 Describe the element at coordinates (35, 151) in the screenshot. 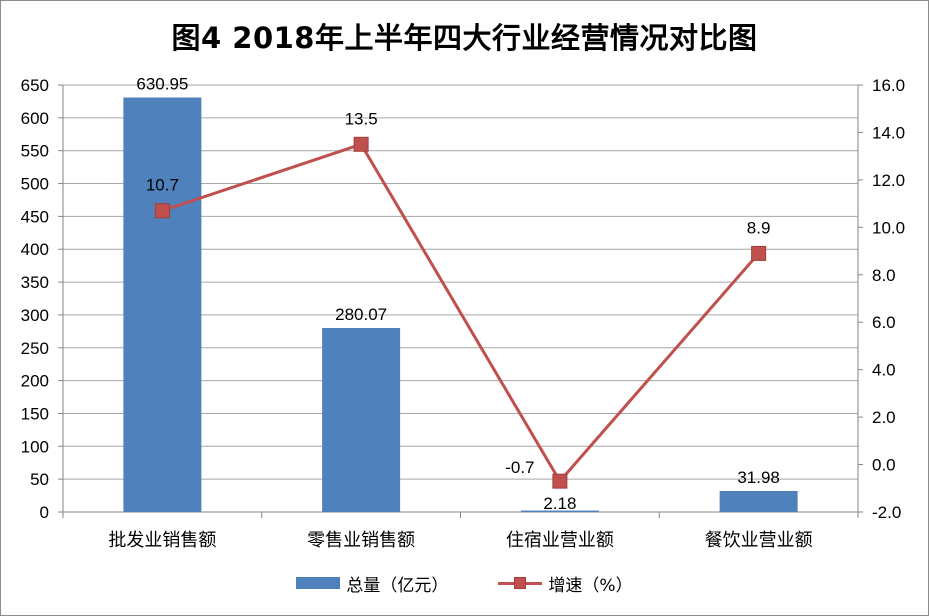

I see `y-left-tick-label: 550` at that location.